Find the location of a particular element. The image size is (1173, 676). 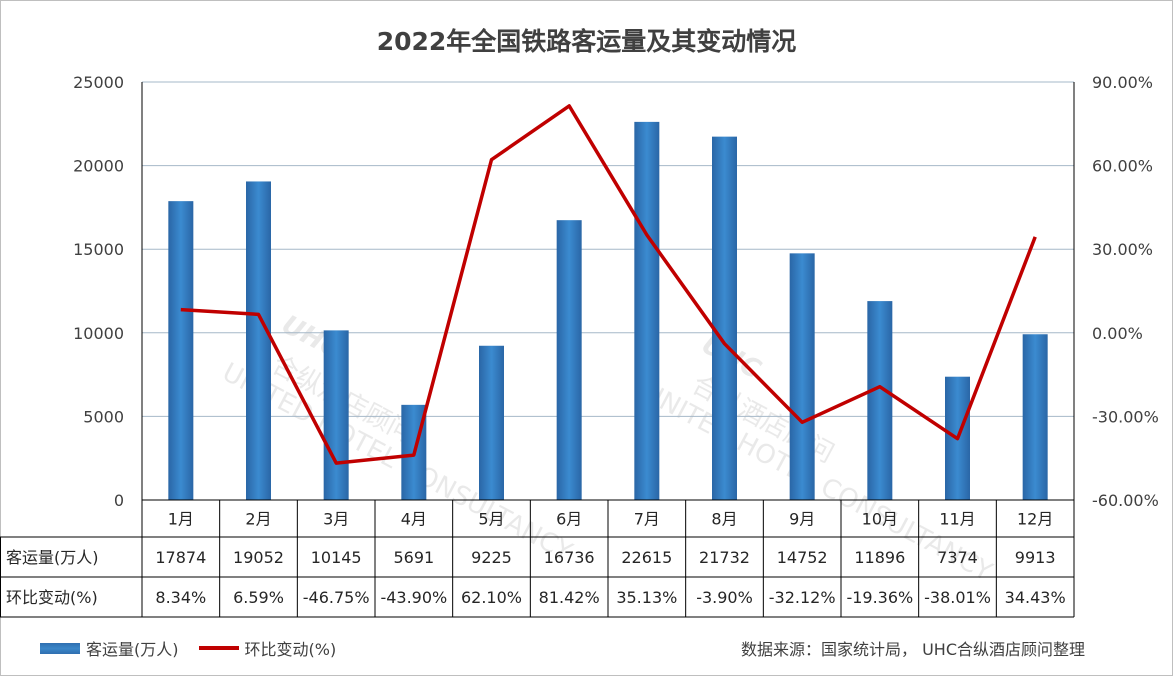

table-cell-change: 6.59% is located at coordinates (258, 597).